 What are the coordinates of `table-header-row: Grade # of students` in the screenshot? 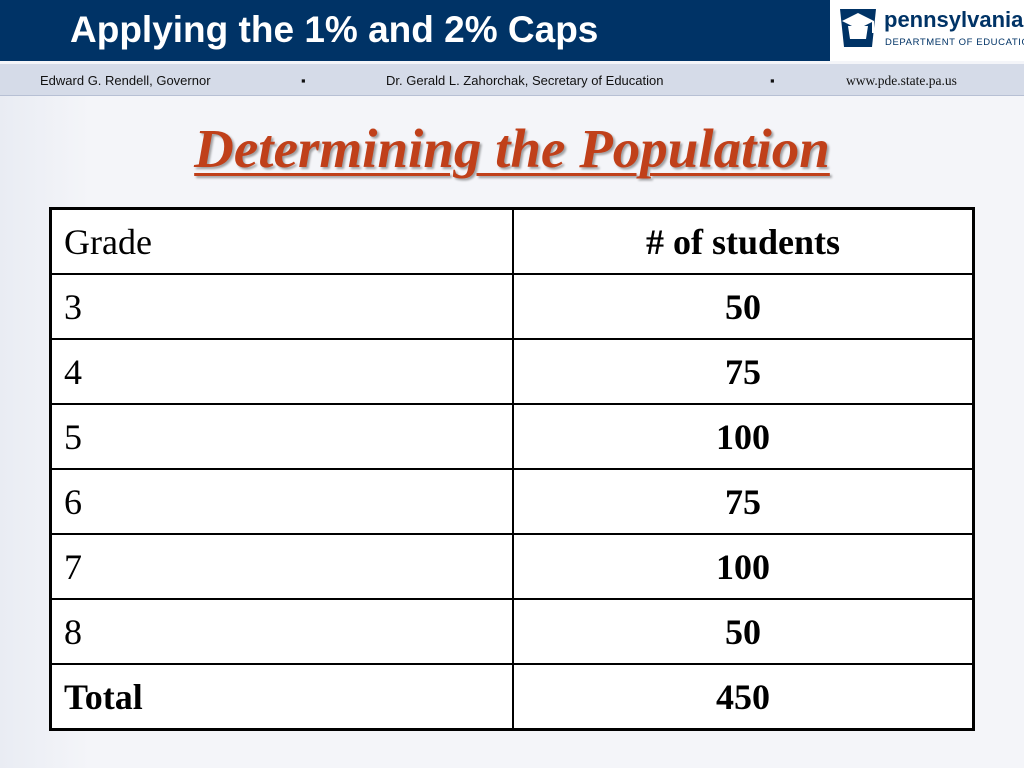 It's located at (512, 241).